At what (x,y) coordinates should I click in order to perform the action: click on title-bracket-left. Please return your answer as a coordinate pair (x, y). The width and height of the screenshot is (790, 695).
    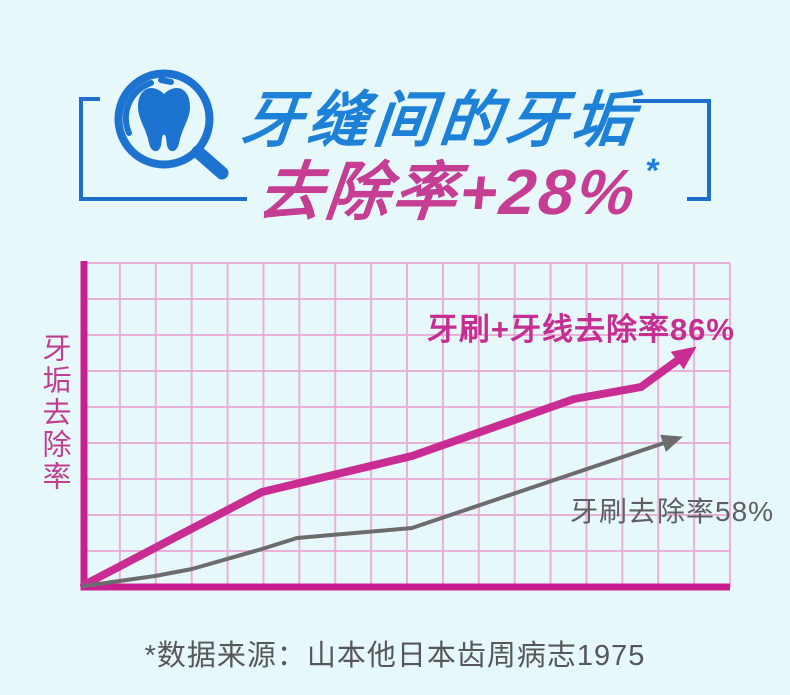
    Looking at the image, I should click on (163, 149).